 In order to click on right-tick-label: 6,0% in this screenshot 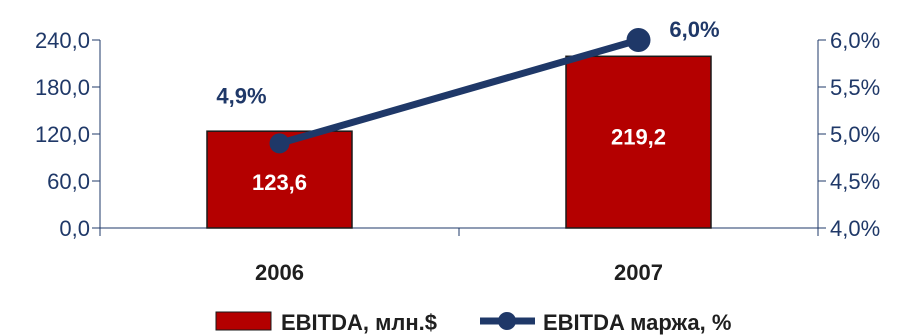, I will do `click(855, 40)`.